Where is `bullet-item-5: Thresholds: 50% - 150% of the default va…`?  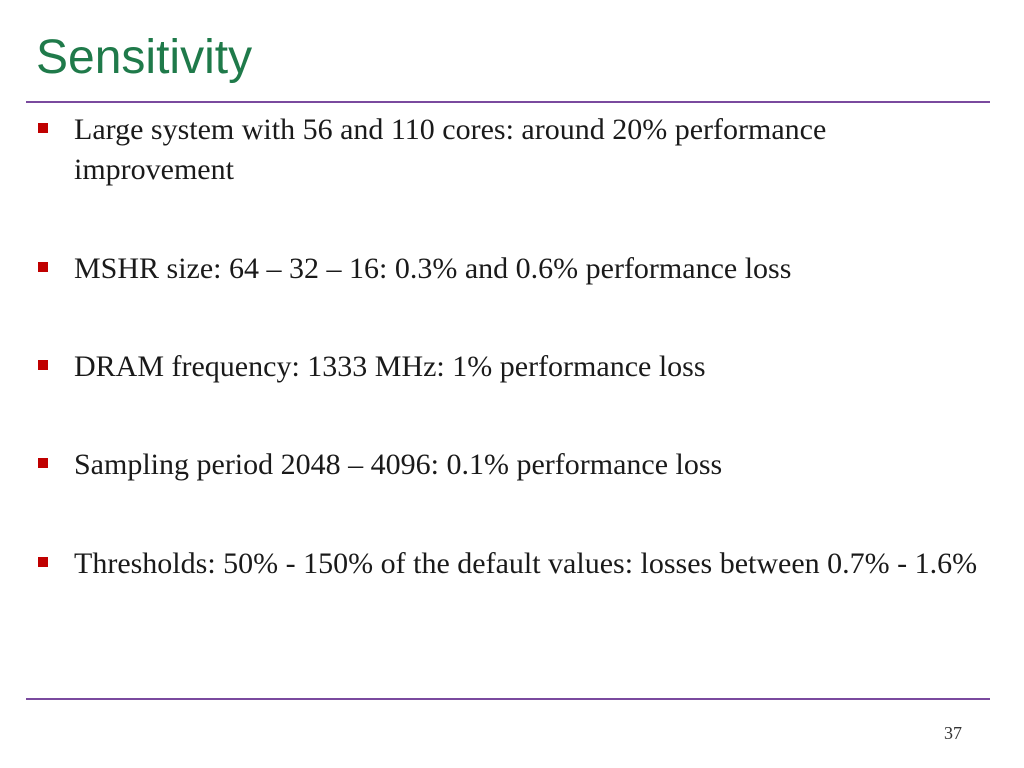 bullet-item-5: Thresholds: 50% - 150% of the default va… is located at coordinates (513, 564).